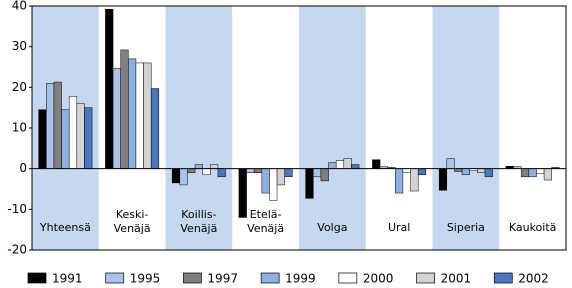  What do you see at coordinates (145, 279) in the screenshot?
I see `legend-label: 1995` at bounding box center [145, 279].